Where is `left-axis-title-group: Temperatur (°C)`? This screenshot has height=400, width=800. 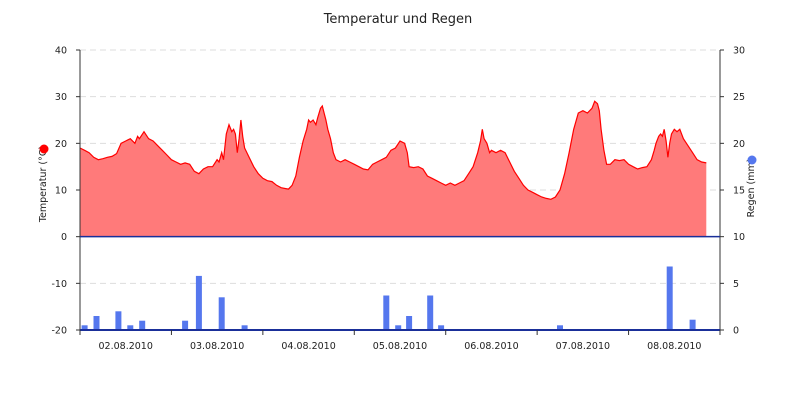 left-axis-title-group: Temperatur (°C) is located at coordinates (43, 184).